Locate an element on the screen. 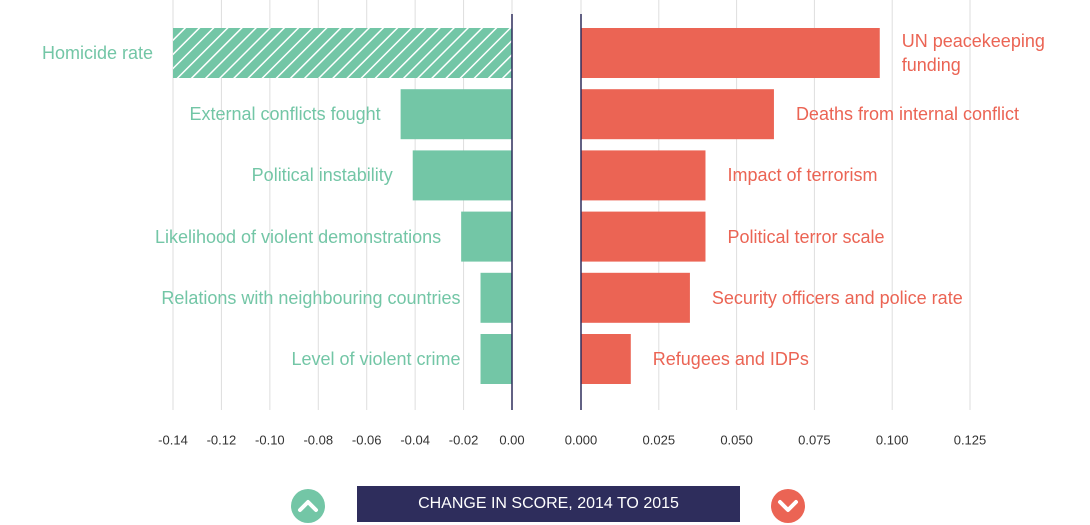 The width and height of the screenshot is (1090, 525). x-tick-label: -0.10 is located at coordinates (270, 439).